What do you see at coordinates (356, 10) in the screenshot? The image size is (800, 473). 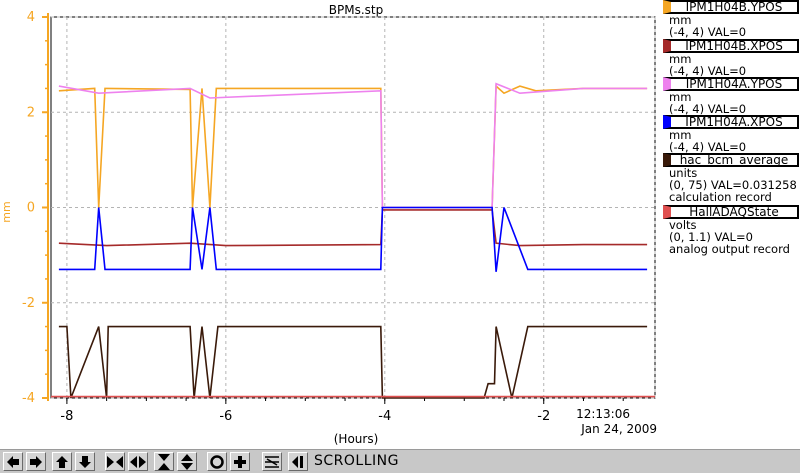 I see `chart-title: BPMs.stp` at bounding box center [356, 10].